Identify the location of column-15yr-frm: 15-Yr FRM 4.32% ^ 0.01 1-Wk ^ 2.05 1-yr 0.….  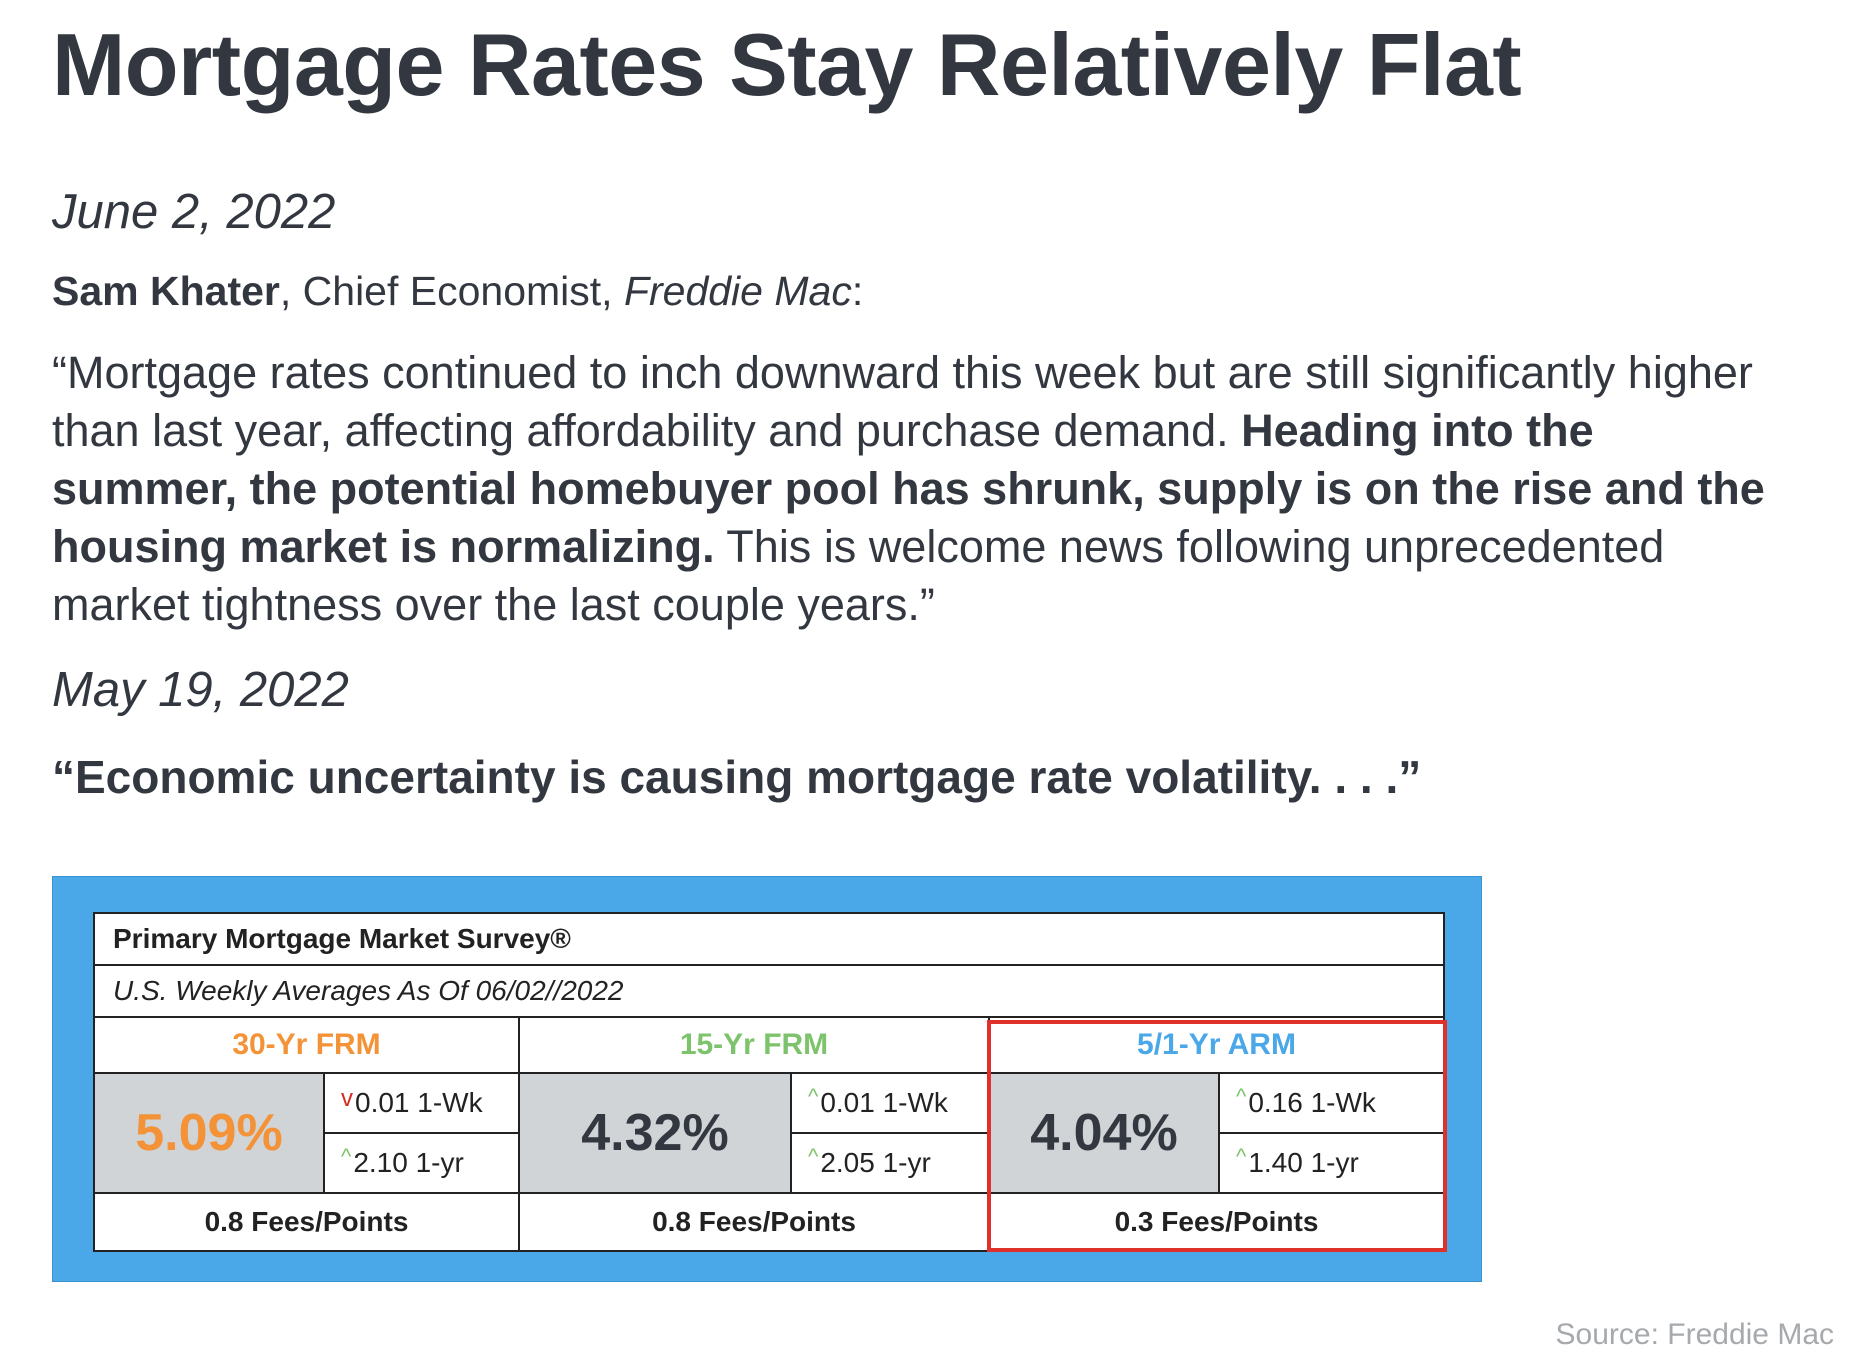
(755, 1134).